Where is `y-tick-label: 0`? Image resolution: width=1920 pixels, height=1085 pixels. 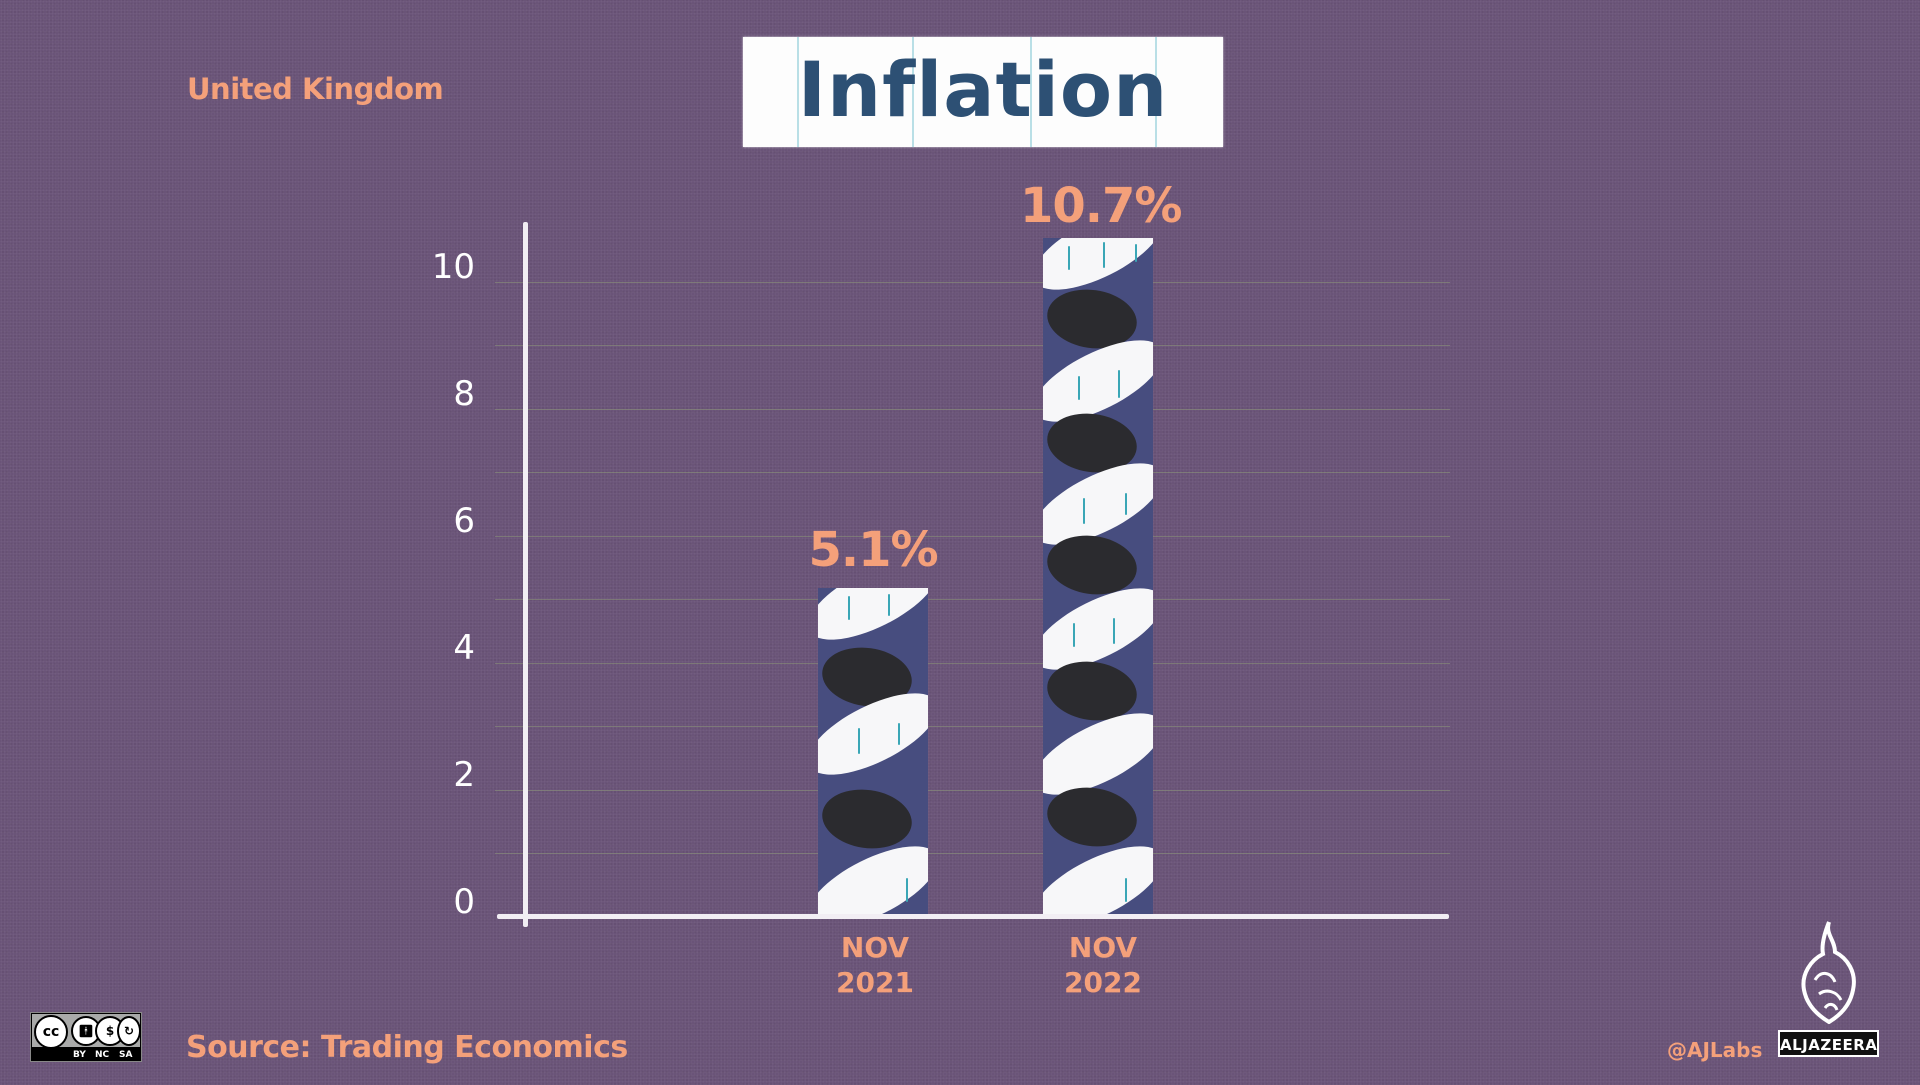 y-tick-label: 0 is located at coordinates (464, 902).